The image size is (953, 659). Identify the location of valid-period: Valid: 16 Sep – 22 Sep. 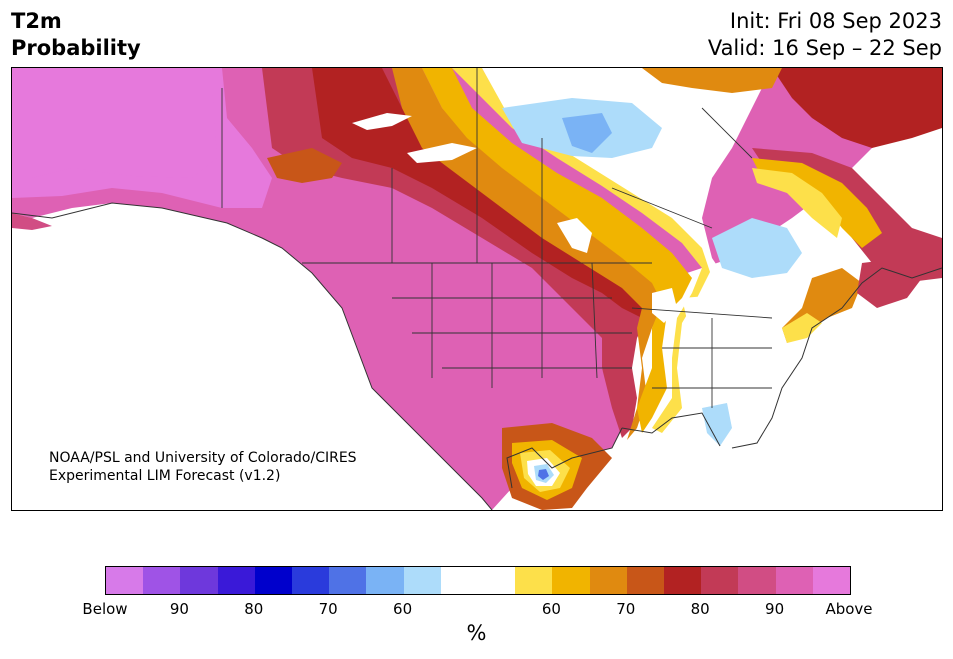
(824, 48).